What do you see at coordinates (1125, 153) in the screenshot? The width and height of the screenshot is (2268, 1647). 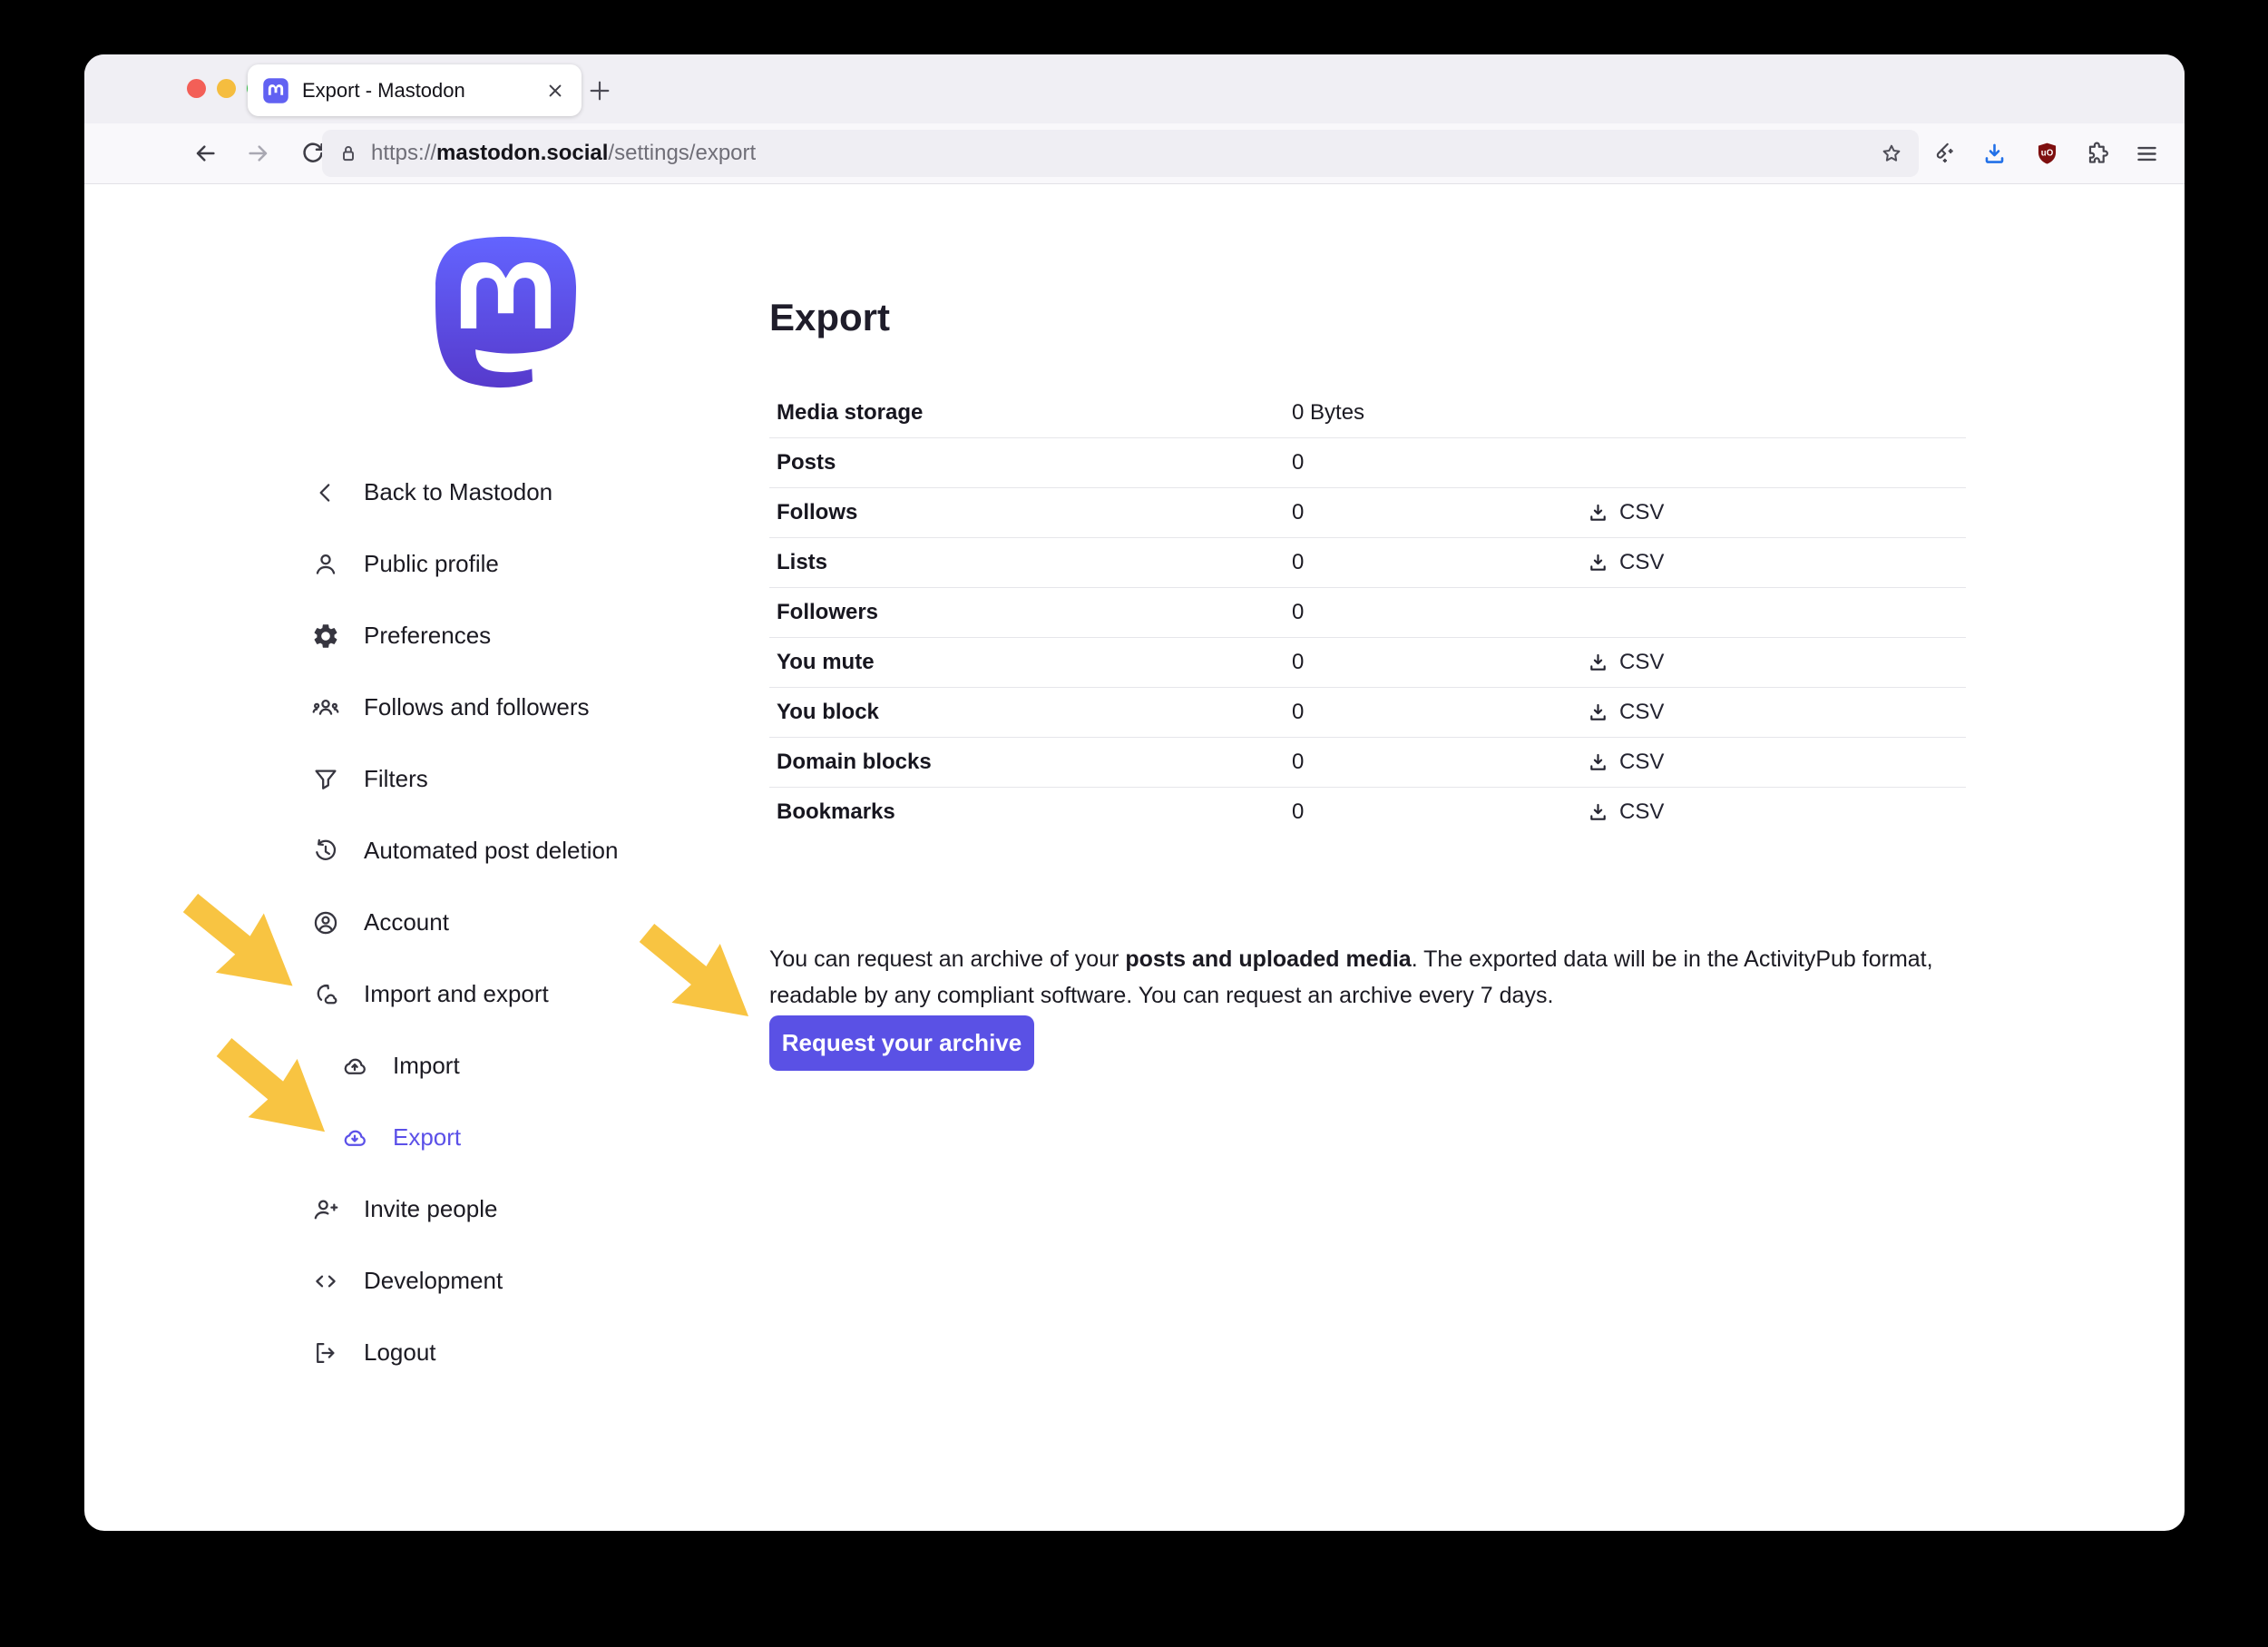 I see `url-text: https://mastodon.social/settings/export` at bounding box center [1125, 153].